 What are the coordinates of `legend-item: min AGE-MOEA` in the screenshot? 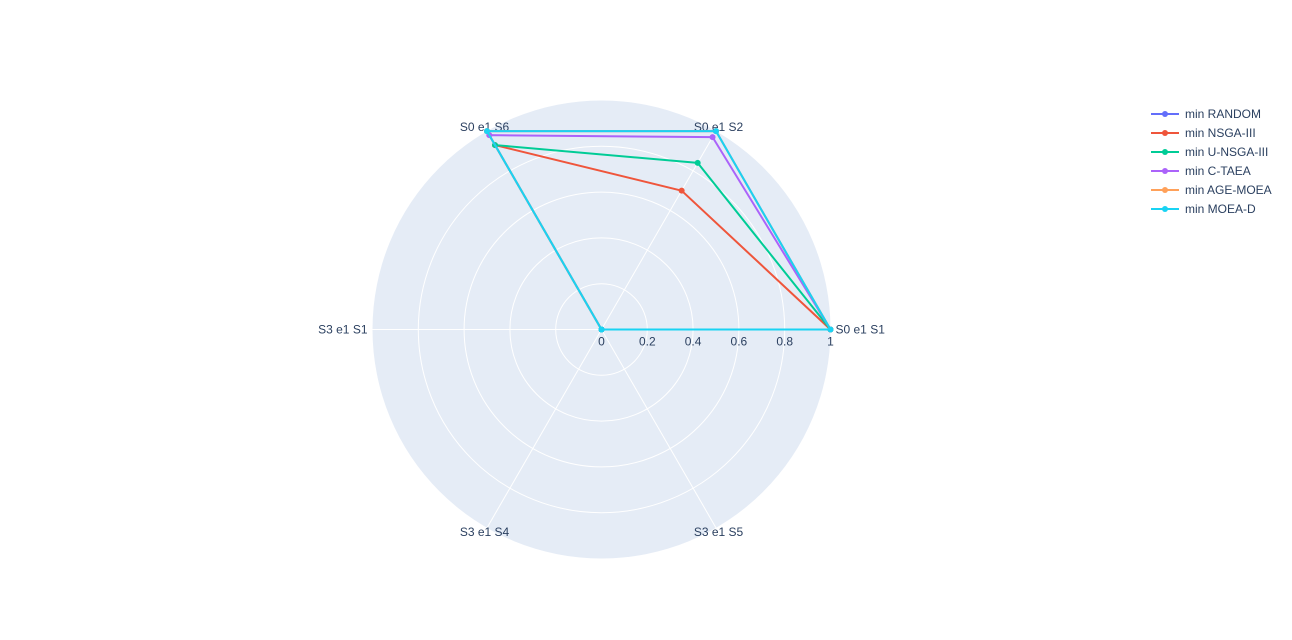 It's located at (1211, 190).